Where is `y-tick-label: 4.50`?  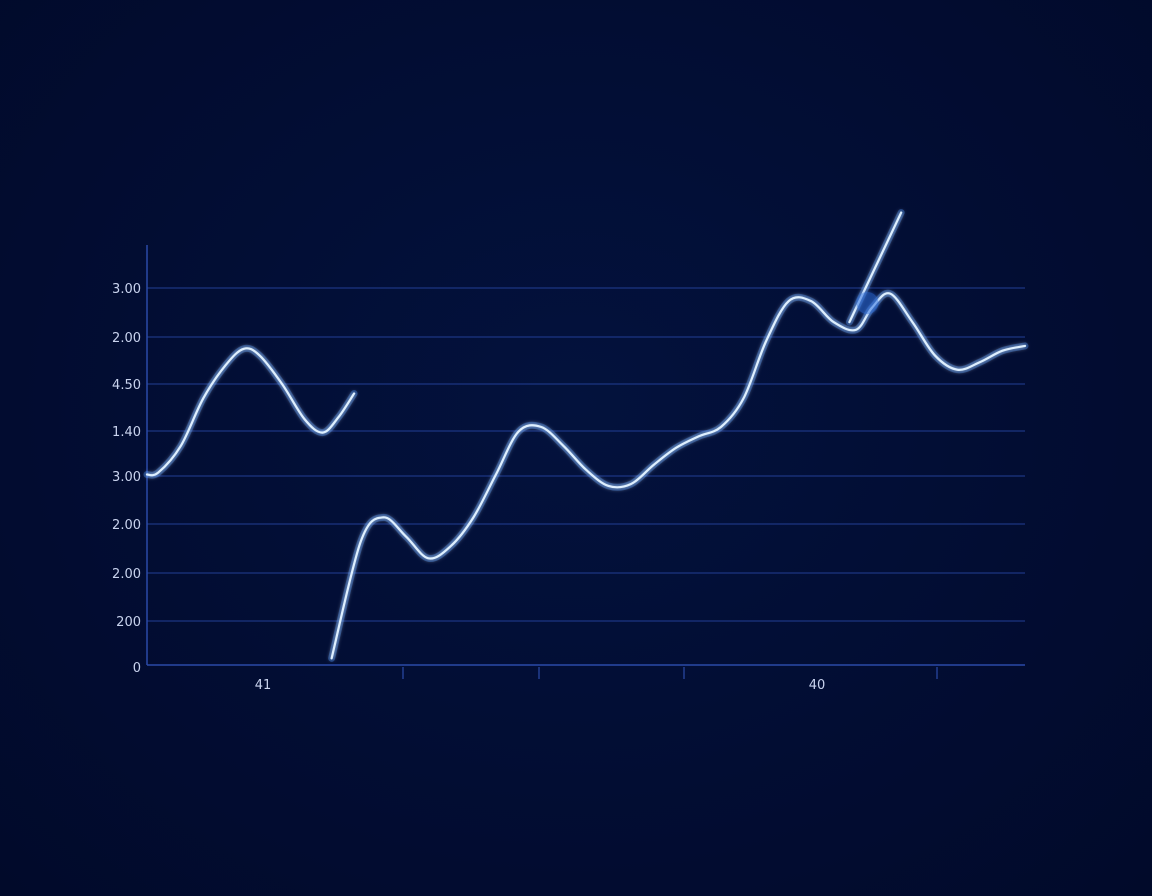 y-tick-label: 4.50 is located at coordinates (126, 385).